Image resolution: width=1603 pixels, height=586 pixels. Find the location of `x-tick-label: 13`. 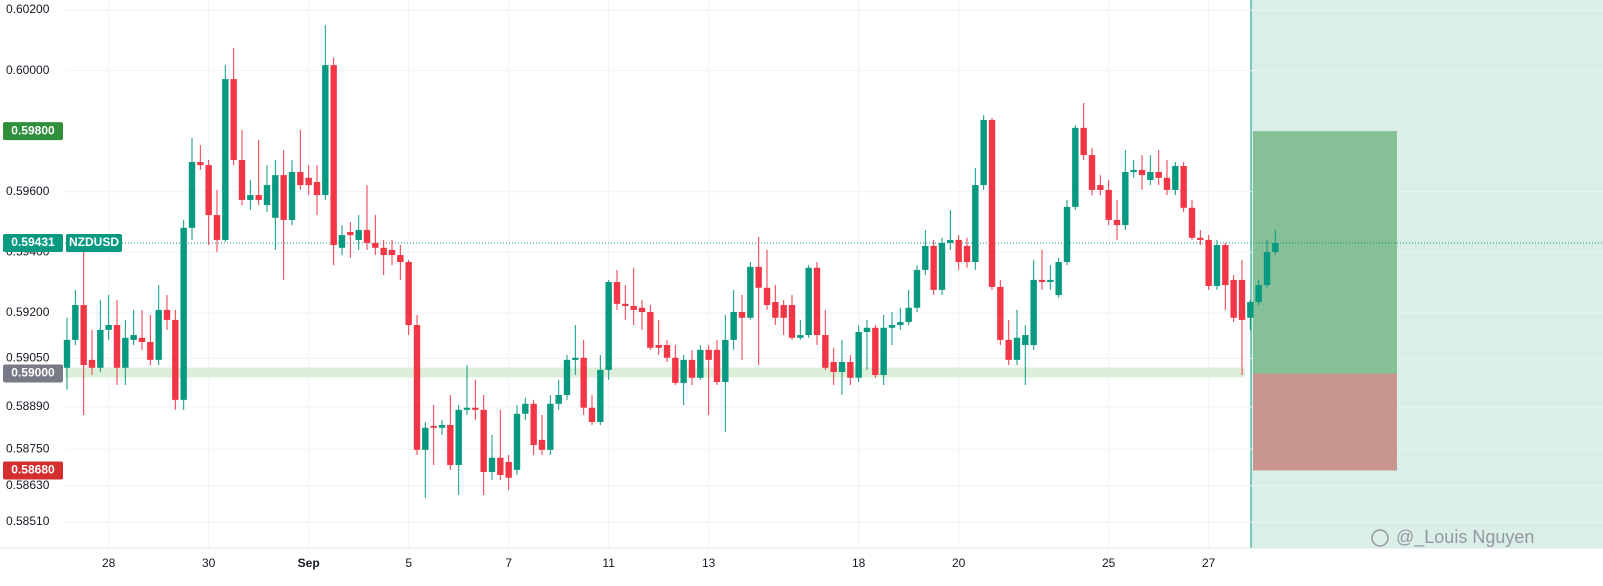

x-tick-label: 13 is located at coordinates (709, 563).